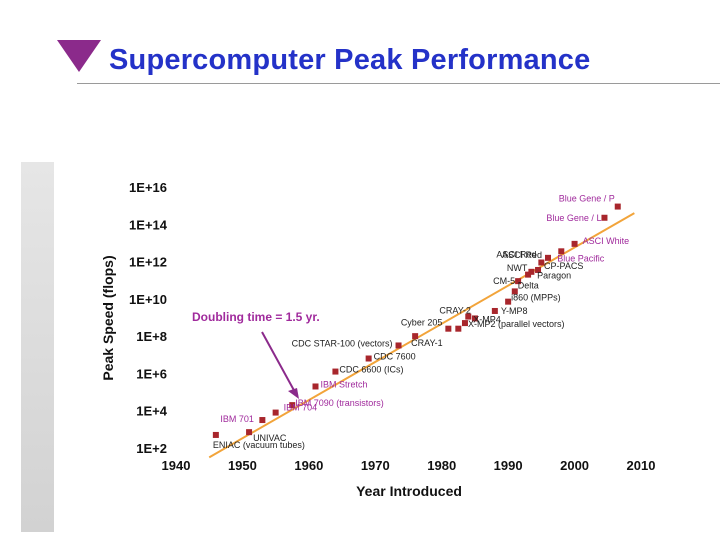 The height and width of the screenshot is (540, 720). What do you see at coordinates (339, 403) in the screenshot?
I see `data-point-label: IBM 7090 (transistors)` at bounding box center [339, 403].